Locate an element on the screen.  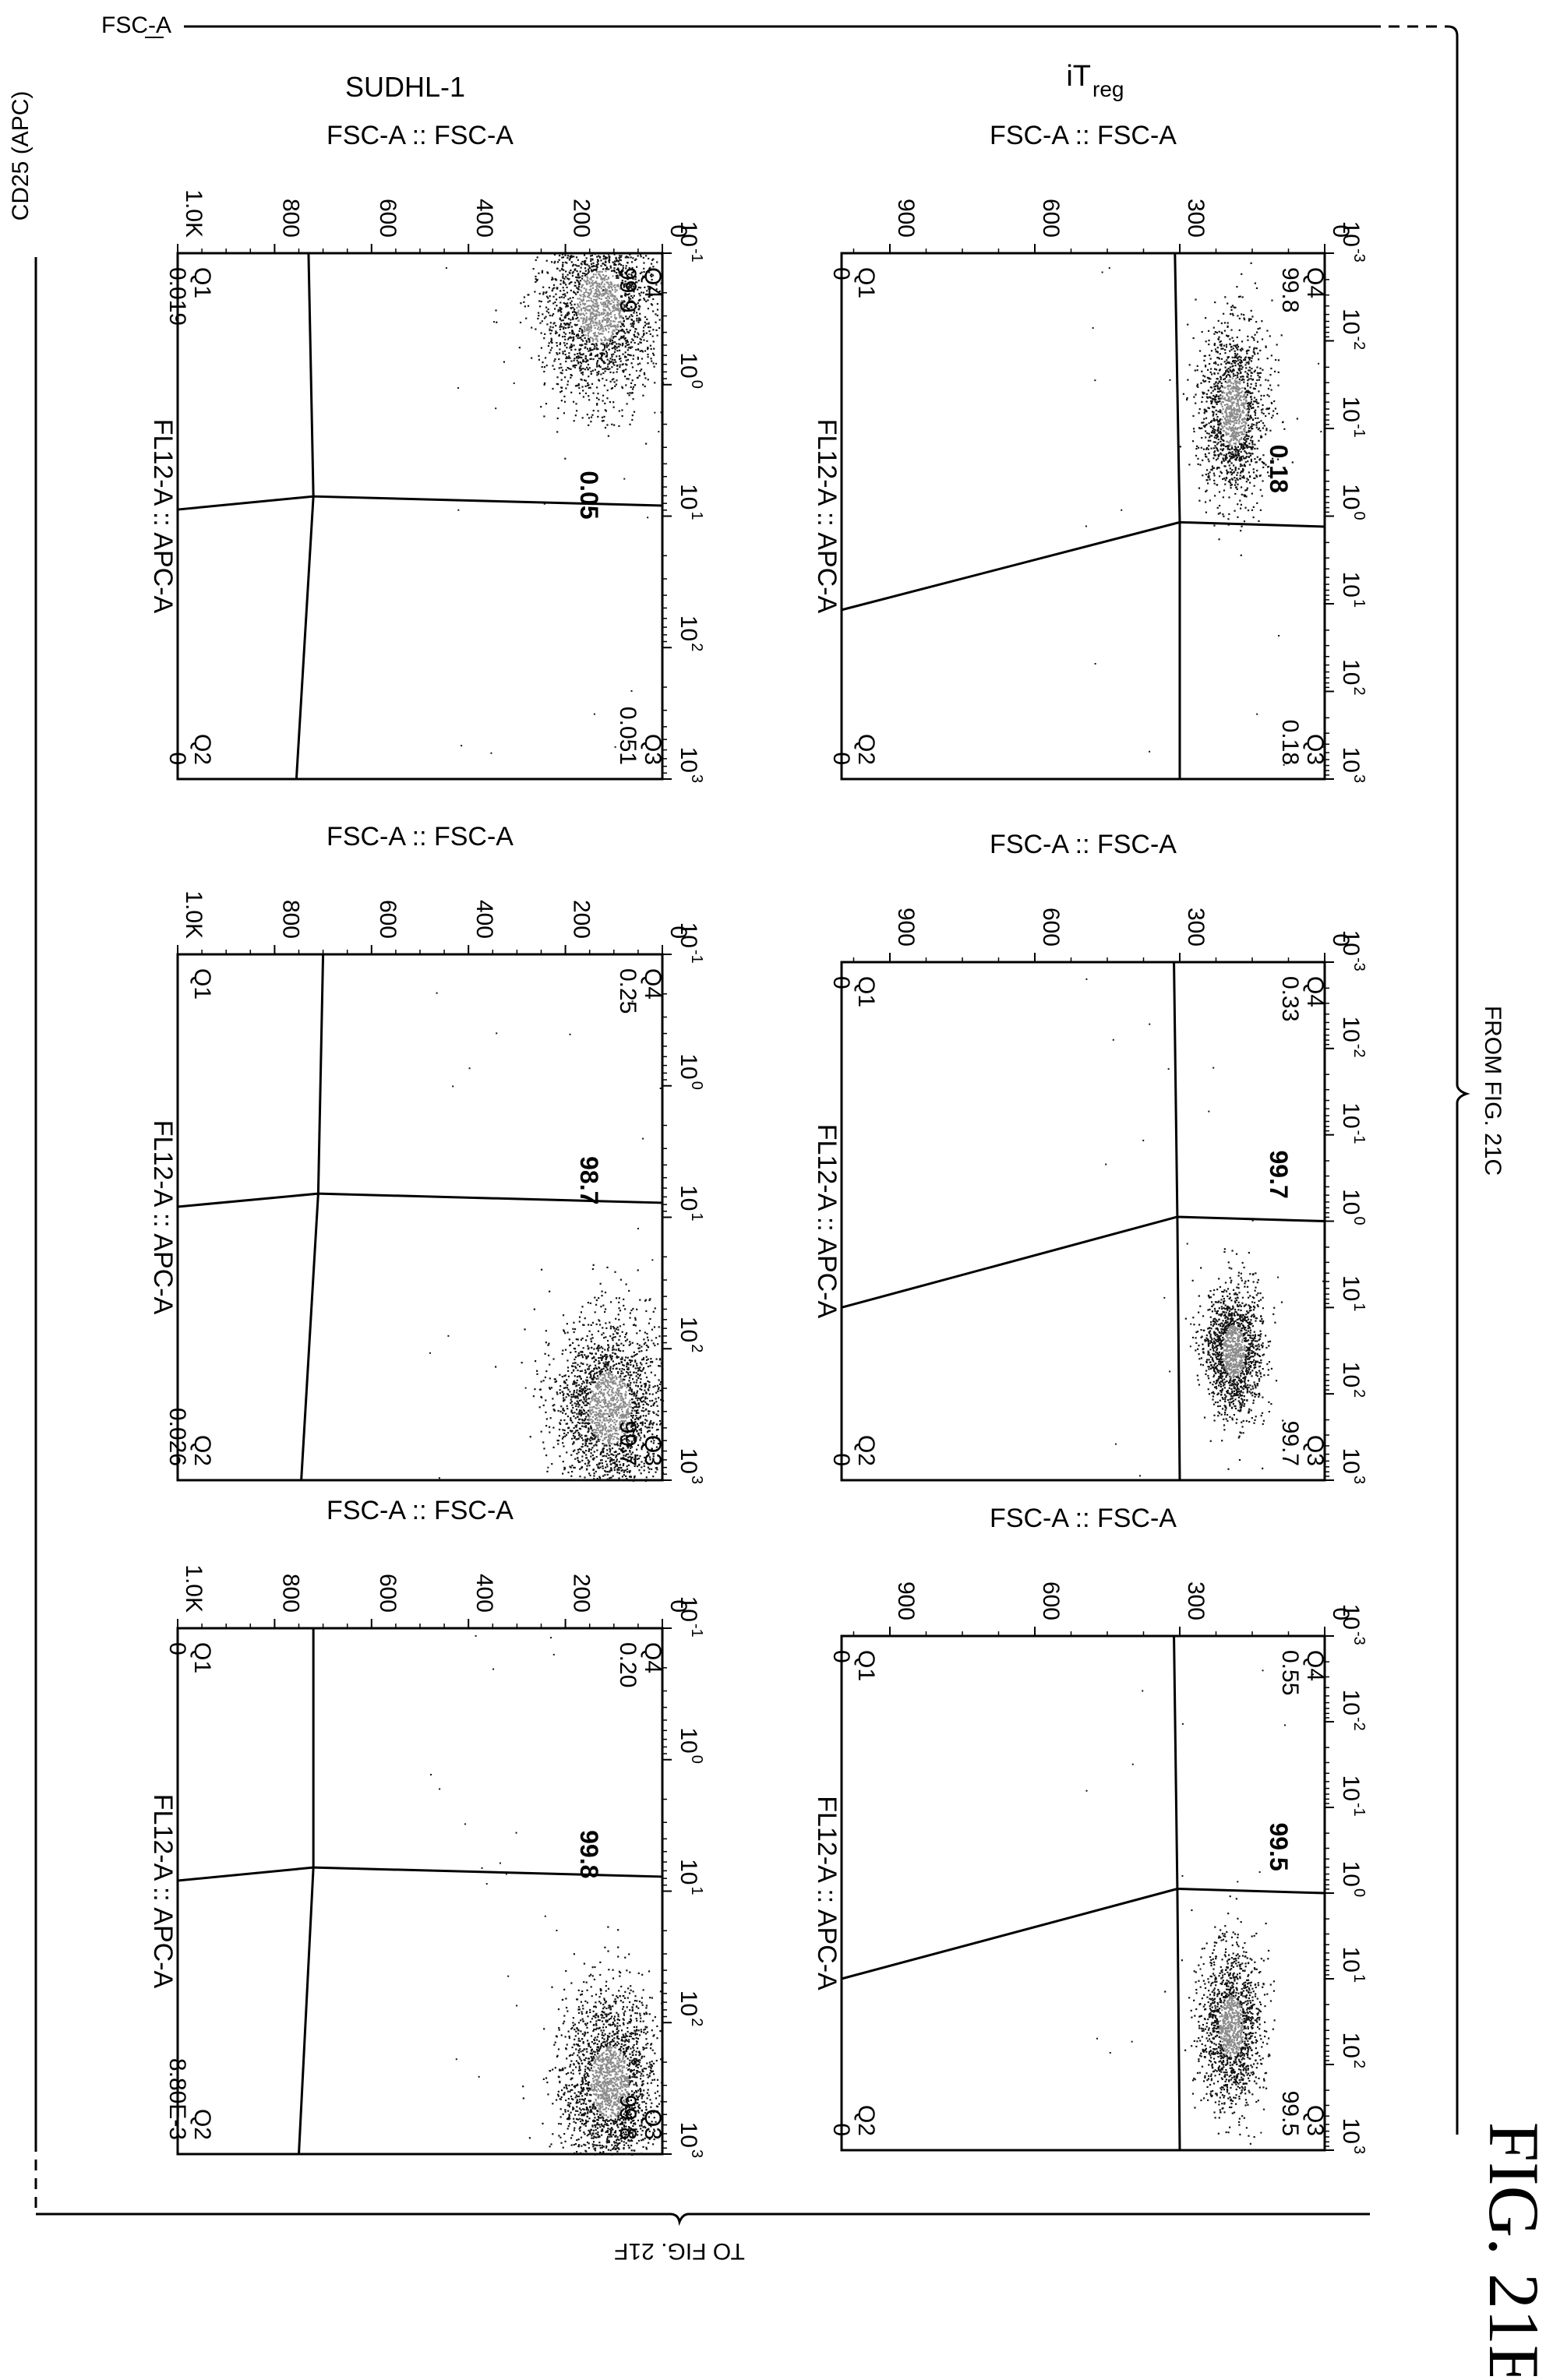
x-axis-title: FSC-A :: FSC-A is located at coordinates (1083, 844).